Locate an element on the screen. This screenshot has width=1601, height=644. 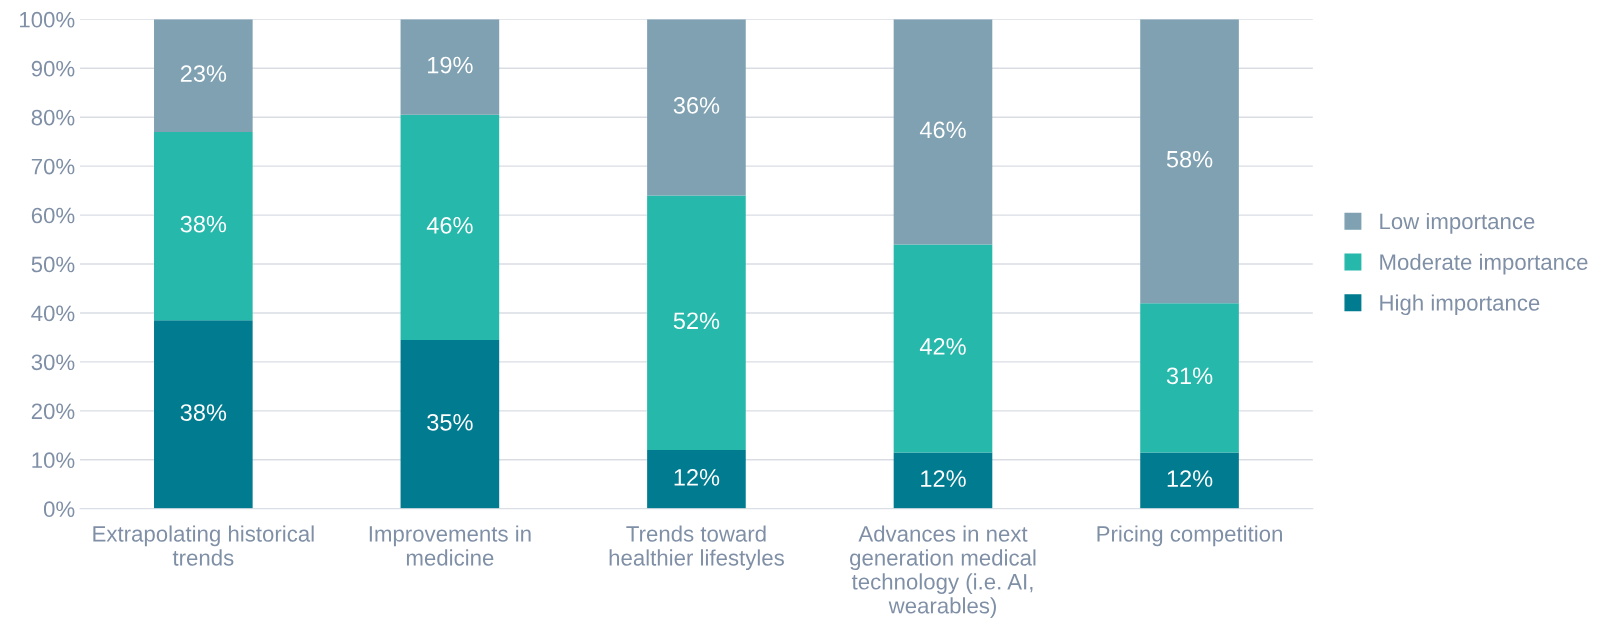
data-label: 52% is located at coordinates (696, 321).